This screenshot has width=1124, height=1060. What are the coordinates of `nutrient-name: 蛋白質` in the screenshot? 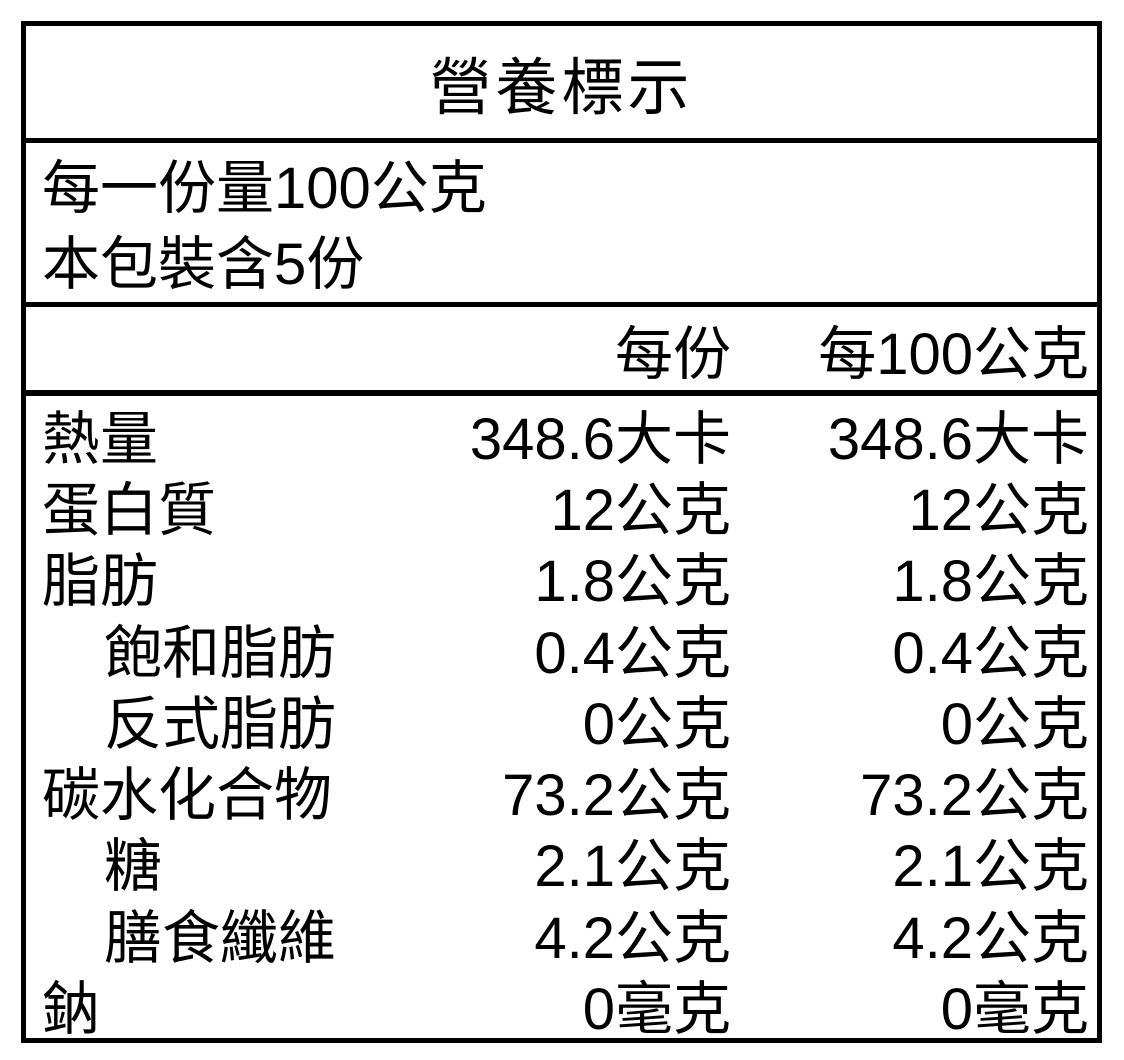 It's located at (129, 510).